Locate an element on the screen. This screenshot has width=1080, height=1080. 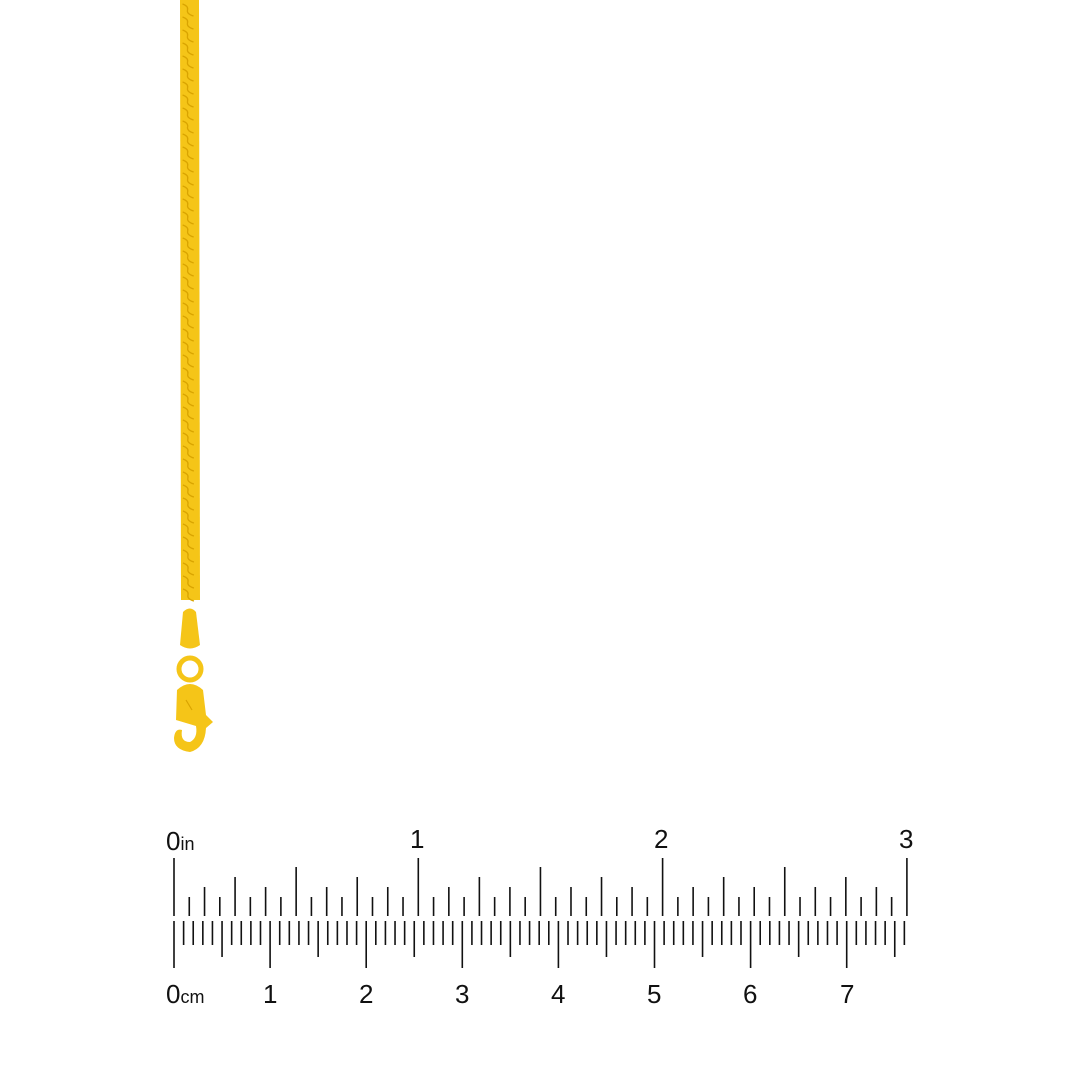
clasp-highlight is located at coordinates (189, 705).